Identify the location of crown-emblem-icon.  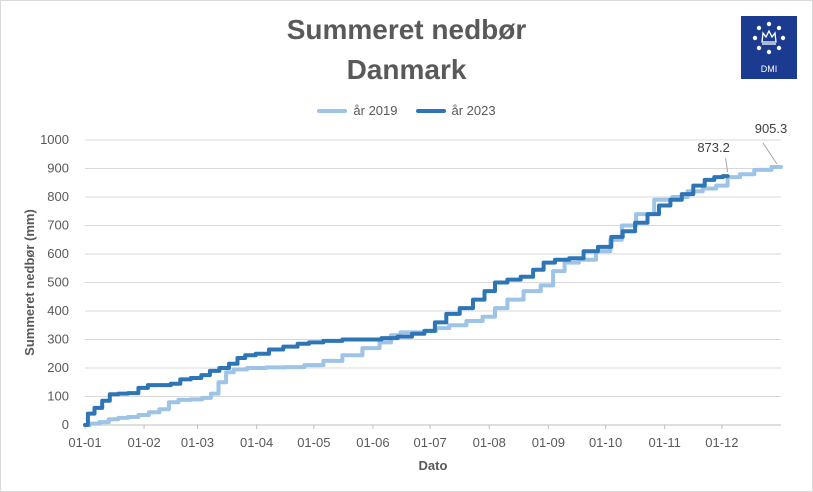
(769, 38).